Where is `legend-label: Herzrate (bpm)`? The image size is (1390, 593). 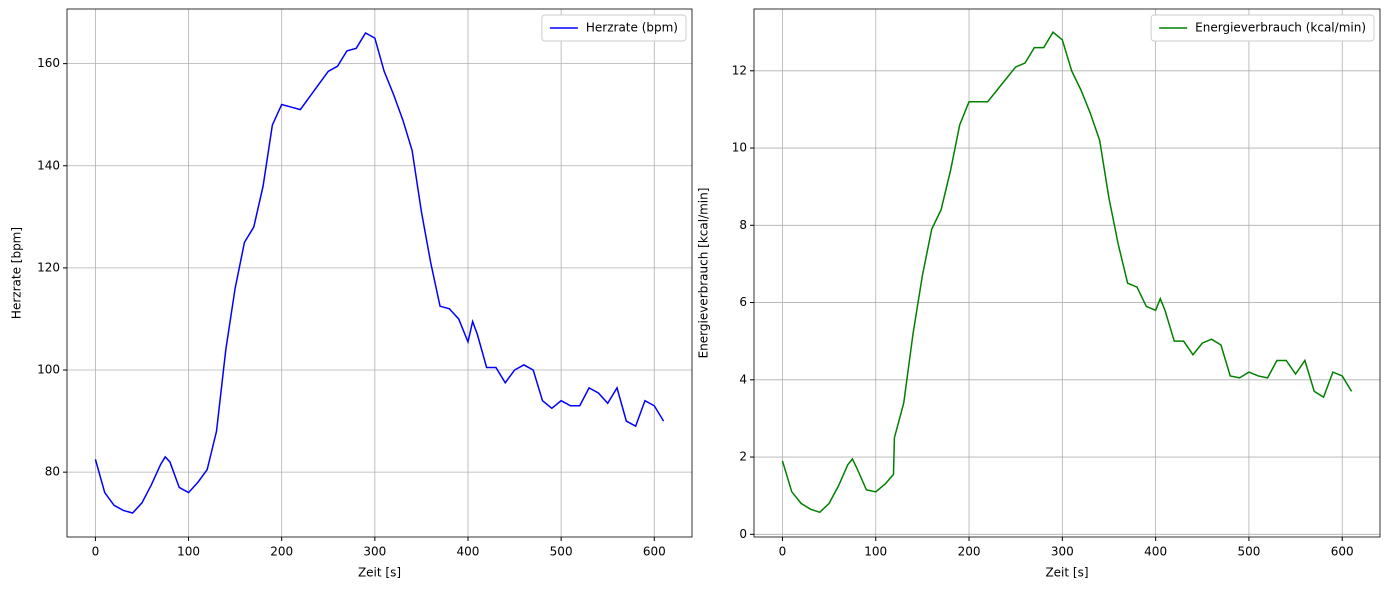
legend-label: Herzrate (bpm) is located at coordinates (632, 28).